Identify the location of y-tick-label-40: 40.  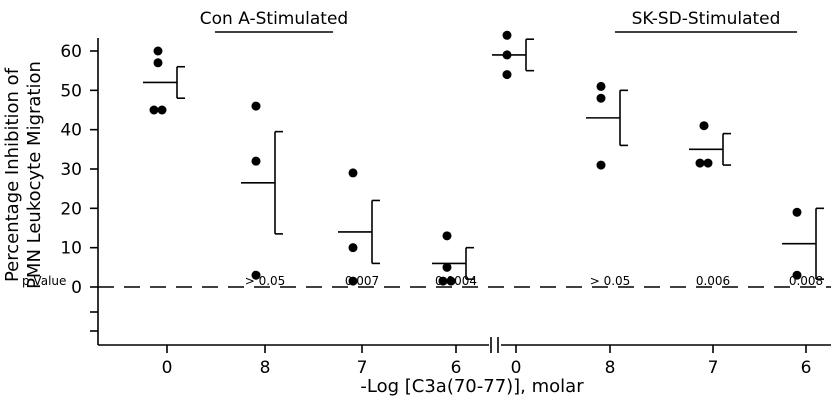
(71, 131).